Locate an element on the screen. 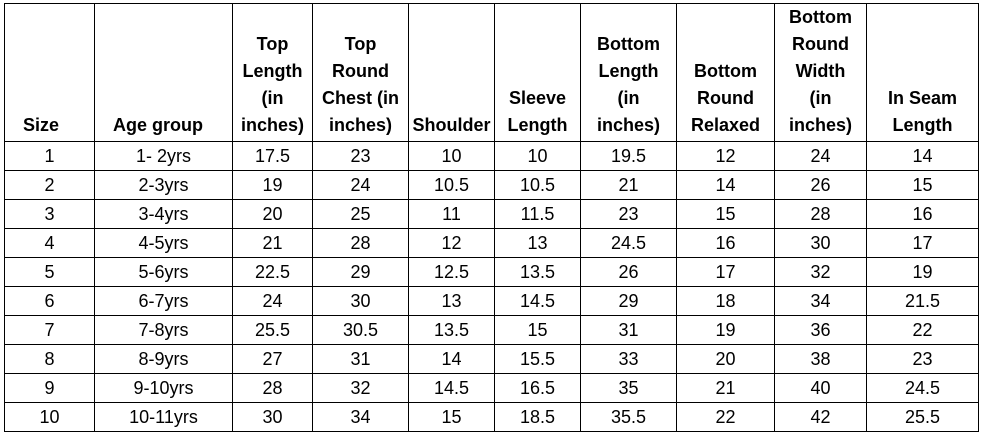  column-header: Age group is located at coordinates (163, 72).